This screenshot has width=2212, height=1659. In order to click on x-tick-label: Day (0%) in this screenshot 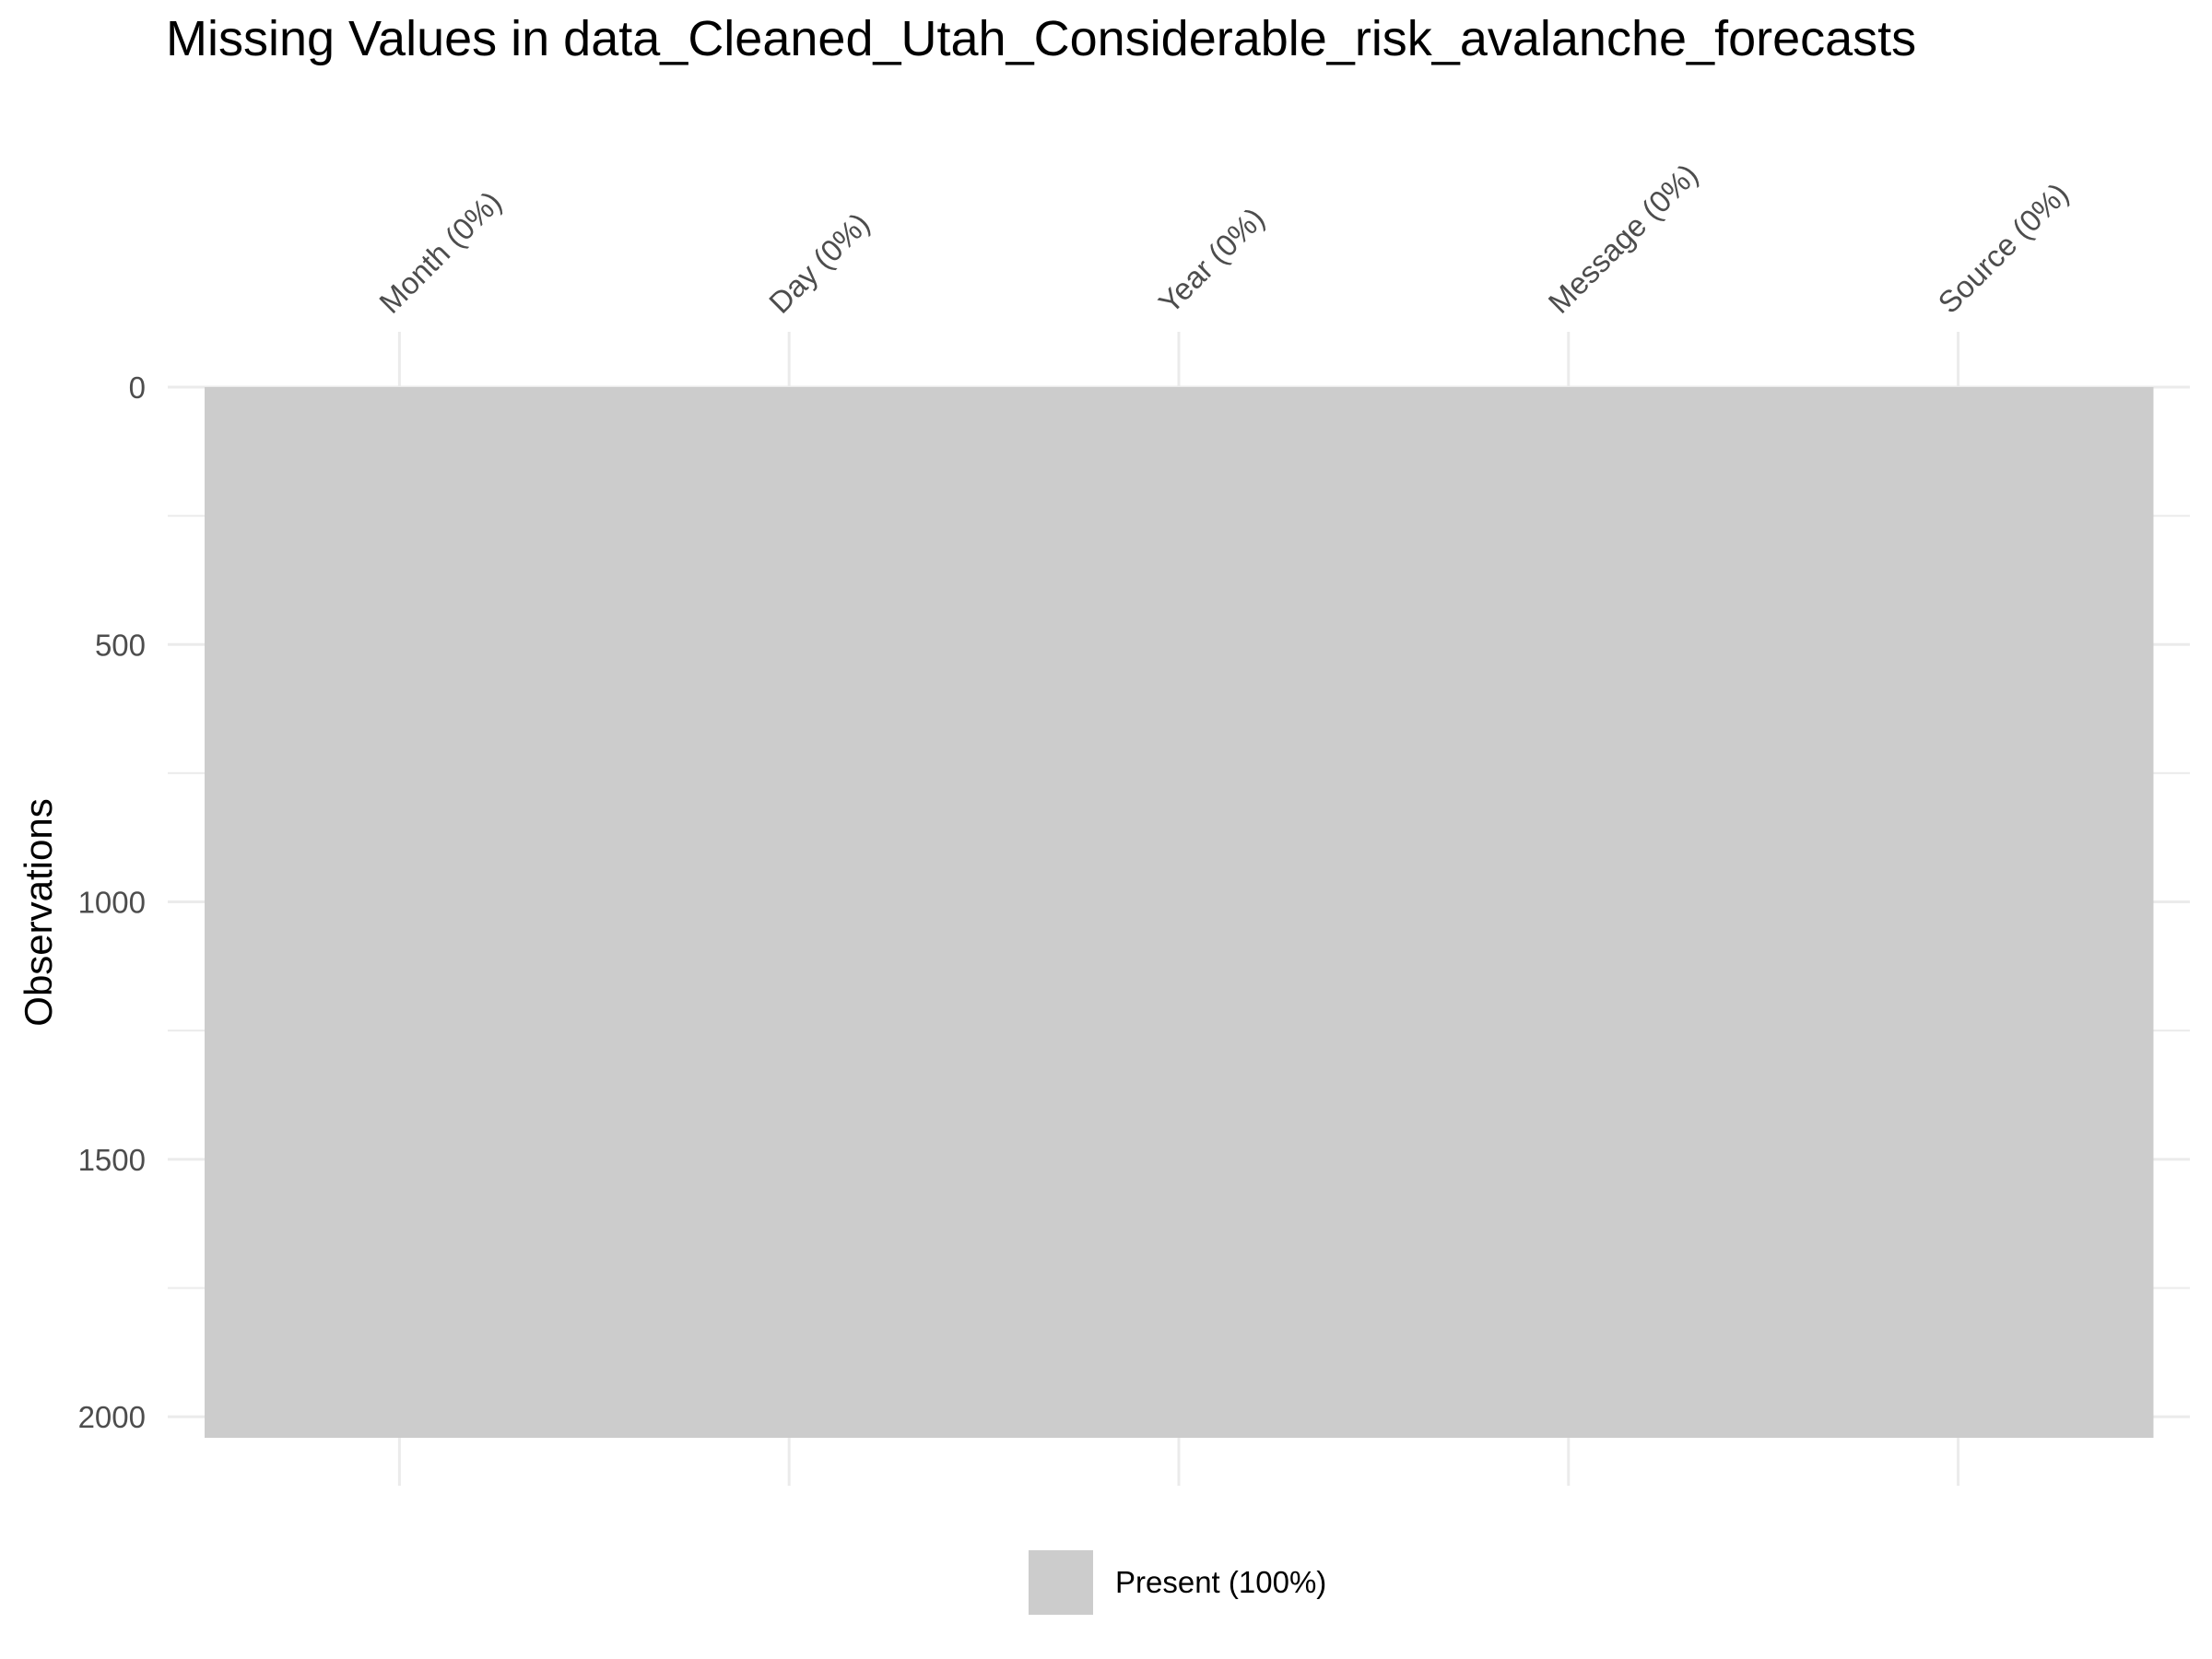, I will do `click(819, 263)`.